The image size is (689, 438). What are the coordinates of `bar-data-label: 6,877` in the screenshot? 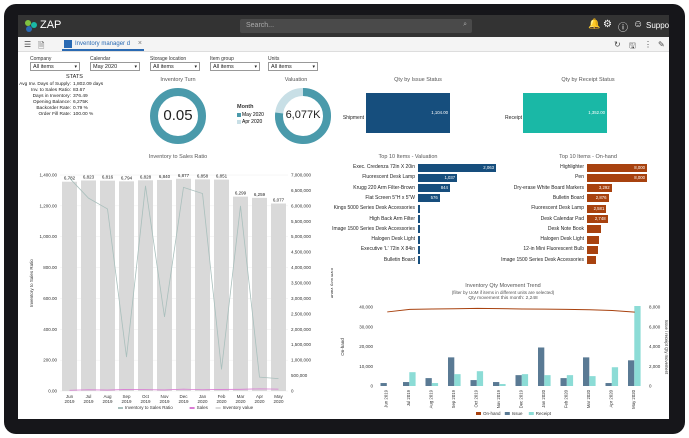 It's located at (184, 175).